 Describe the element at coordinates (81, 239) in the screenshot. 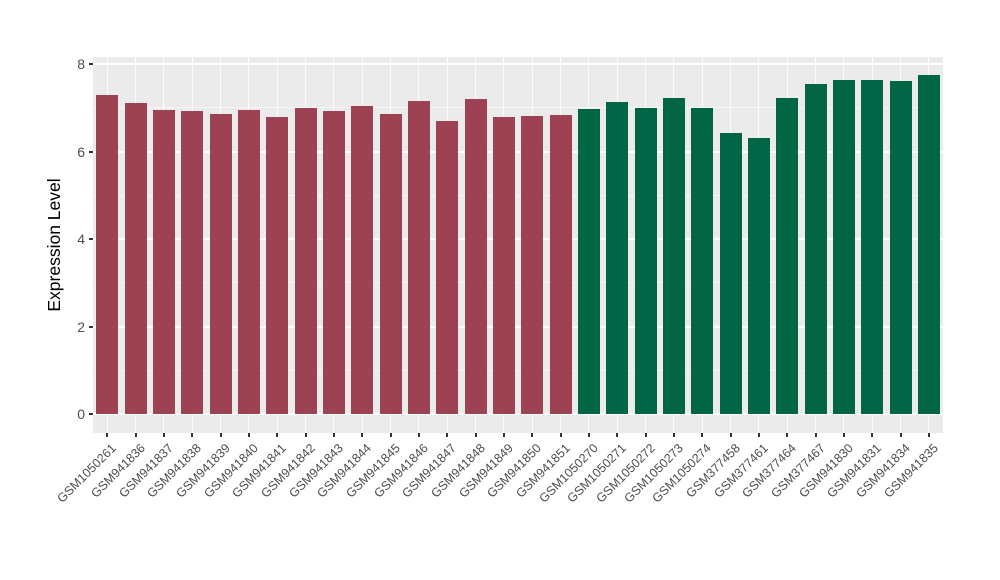

I see `y-tick-label: 4` at that location.